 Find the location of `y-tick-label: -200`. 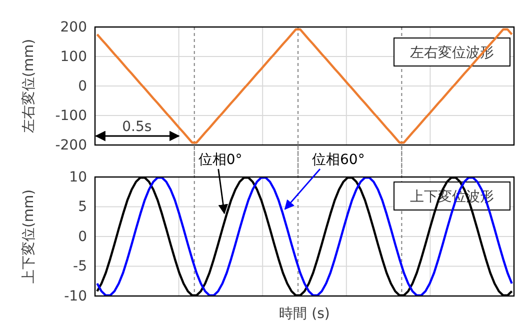

y-tick-label: -200 is located at coordinates (71, 145).